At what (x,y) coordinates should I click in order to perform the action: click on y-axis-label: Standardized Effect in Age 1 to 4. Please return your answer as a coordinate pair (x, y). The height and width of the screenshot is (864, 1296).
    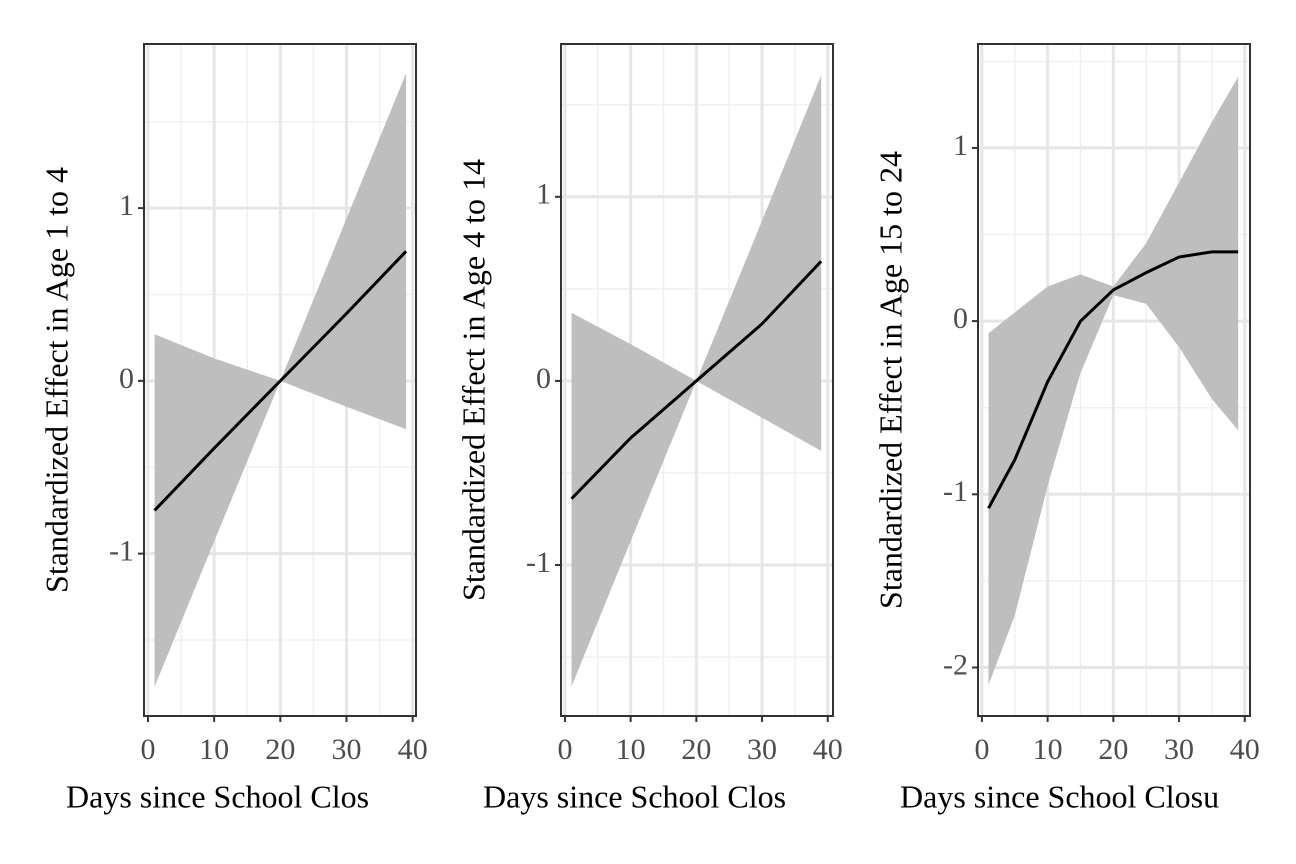
    Looking at the image, I should click on (56, 380).